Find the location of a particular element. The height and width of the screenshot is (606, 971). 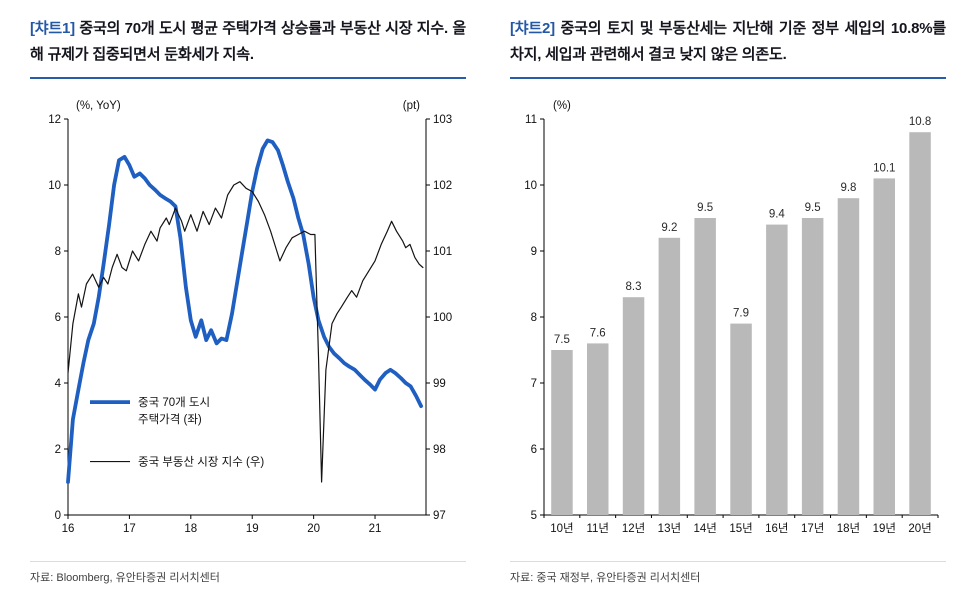

y-tick-label: 7 is located at coordinates (534, 384).